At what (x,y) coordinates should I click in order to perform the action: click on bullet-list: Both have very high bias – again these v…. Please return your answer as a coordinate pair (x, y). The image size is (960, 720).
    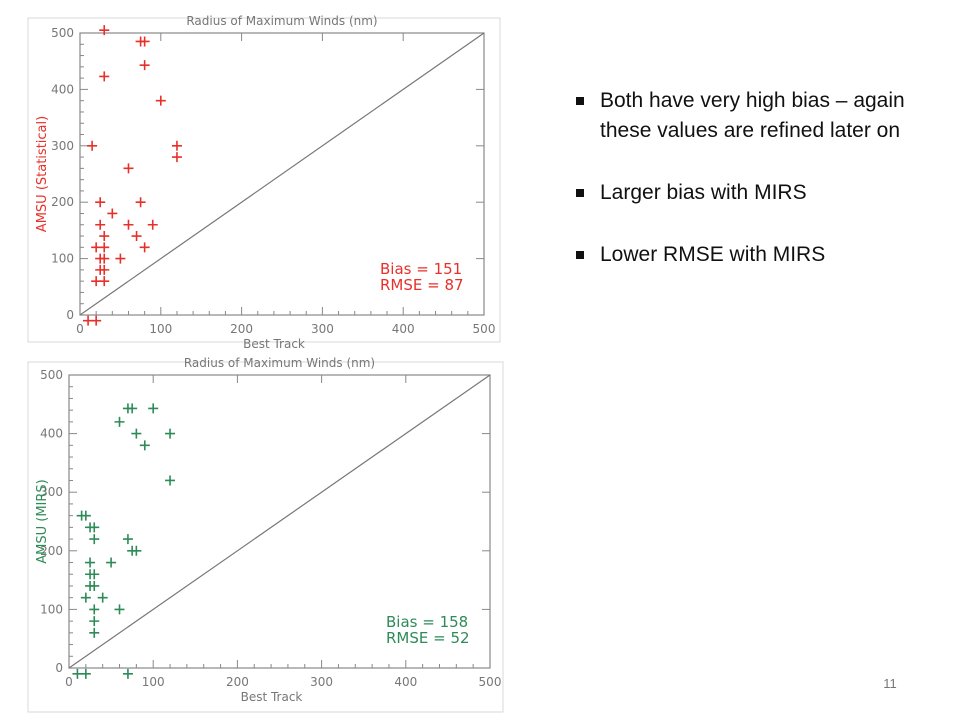
    Looking at the image, I should click on (742, 194).